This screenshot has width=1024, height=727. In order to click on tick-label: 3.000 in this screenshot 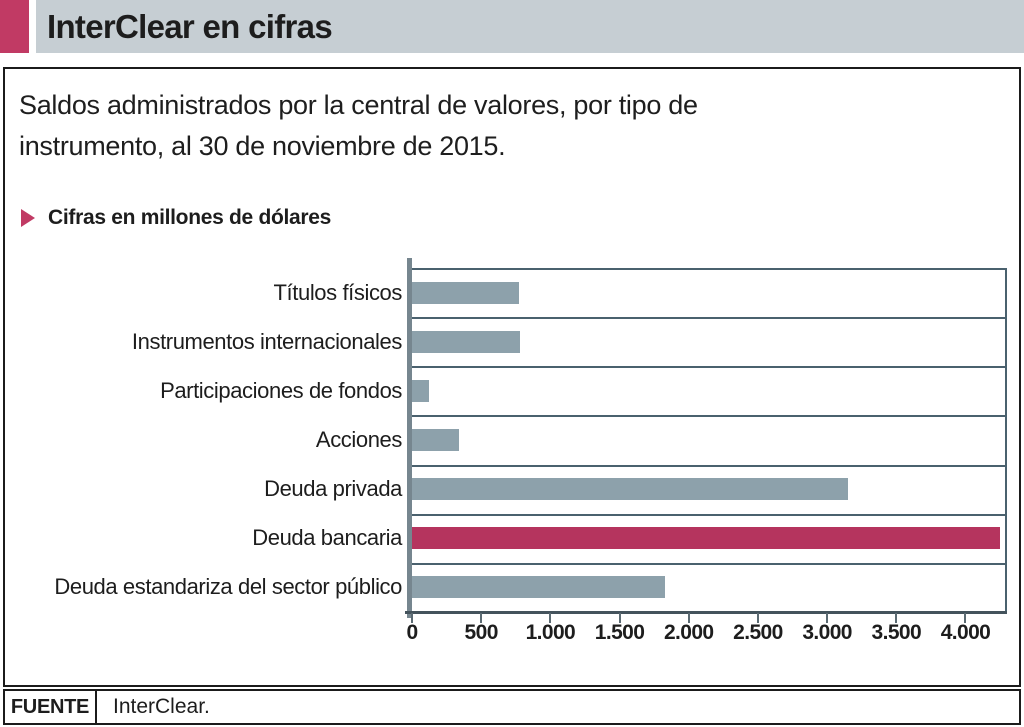, I will do `click(827, 632)`.